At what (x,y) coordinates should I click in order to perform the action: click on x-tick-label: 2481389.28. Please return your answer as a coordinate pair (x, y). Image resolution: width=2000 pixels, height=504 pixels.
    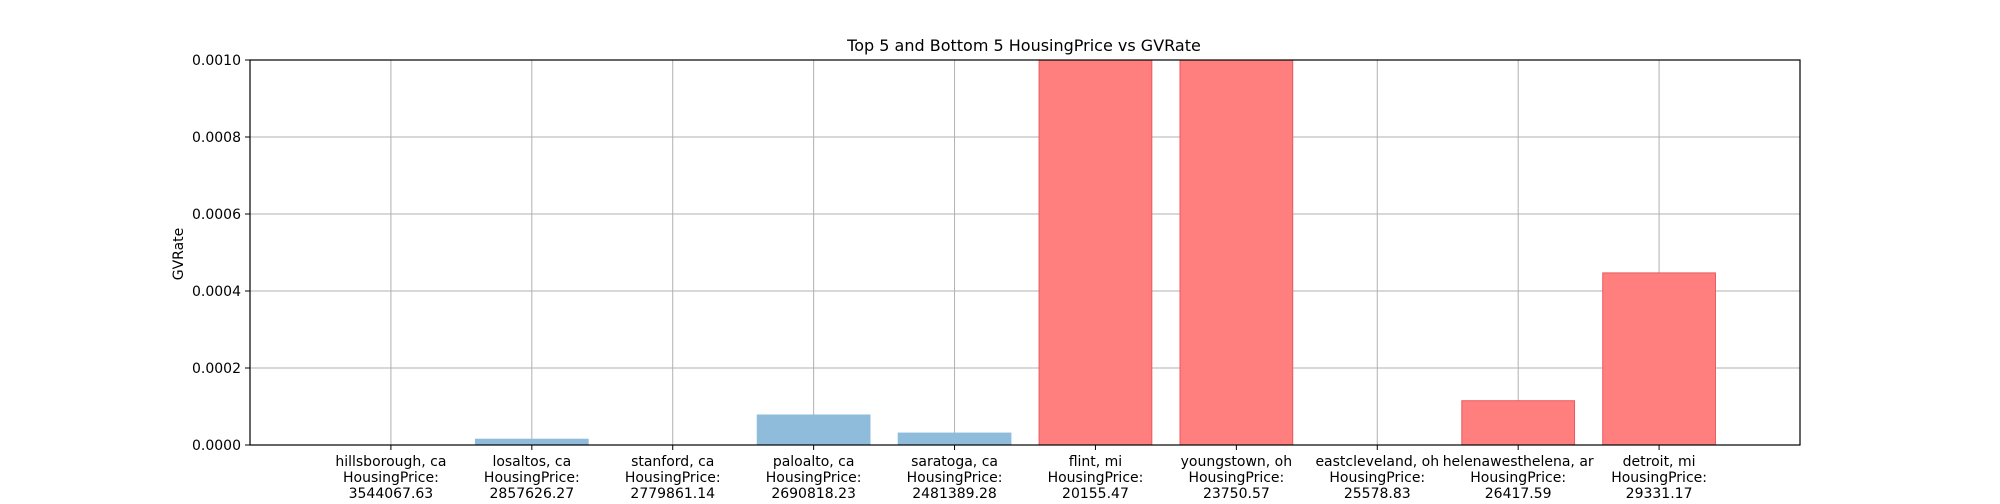
    Looking at the image, I should click on (954, 493).